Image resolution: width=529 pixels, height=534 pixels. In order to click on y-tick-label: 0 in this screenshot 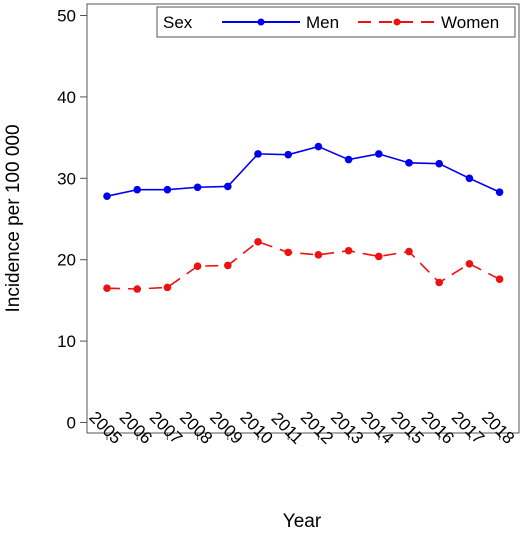, I will do `click(71, 423)`.